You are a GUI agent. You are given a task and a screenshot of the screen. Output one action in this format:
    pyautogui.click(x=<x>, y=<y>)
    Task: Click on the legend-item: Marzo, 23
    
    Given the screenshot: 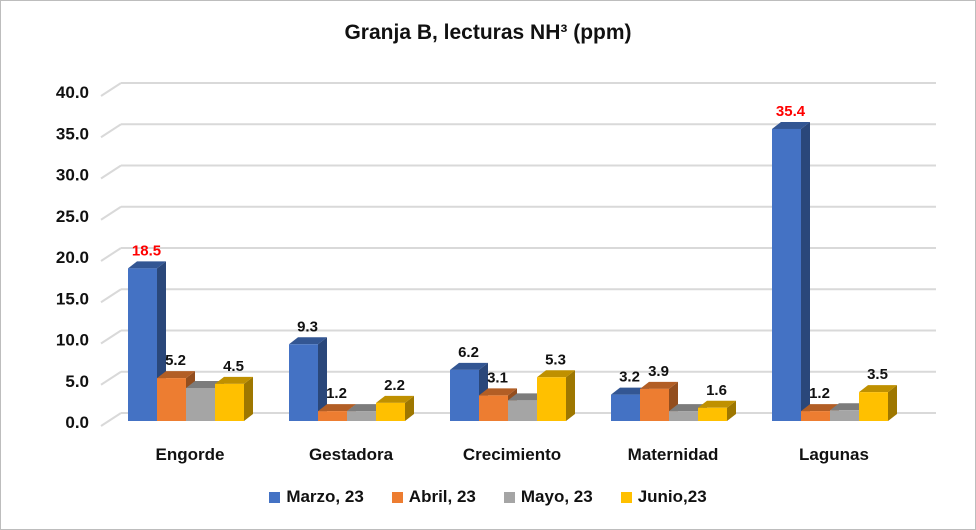 What is the action you would take?
    pyautogui.click(x=316, y=497)
    